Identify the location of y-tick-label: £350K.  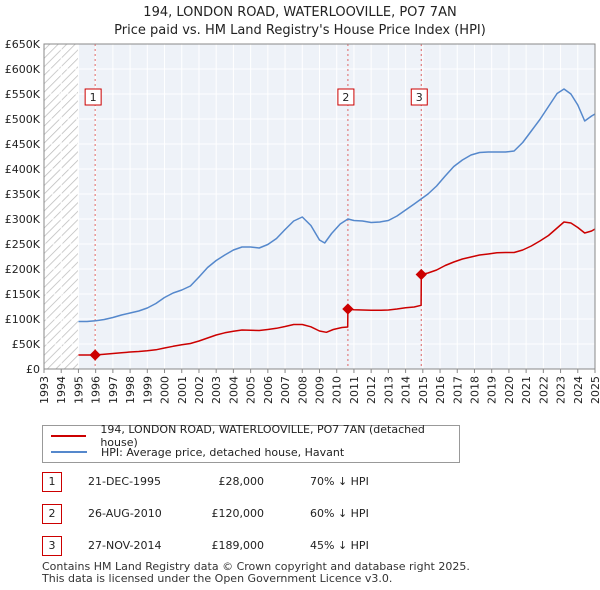
(23, 194).